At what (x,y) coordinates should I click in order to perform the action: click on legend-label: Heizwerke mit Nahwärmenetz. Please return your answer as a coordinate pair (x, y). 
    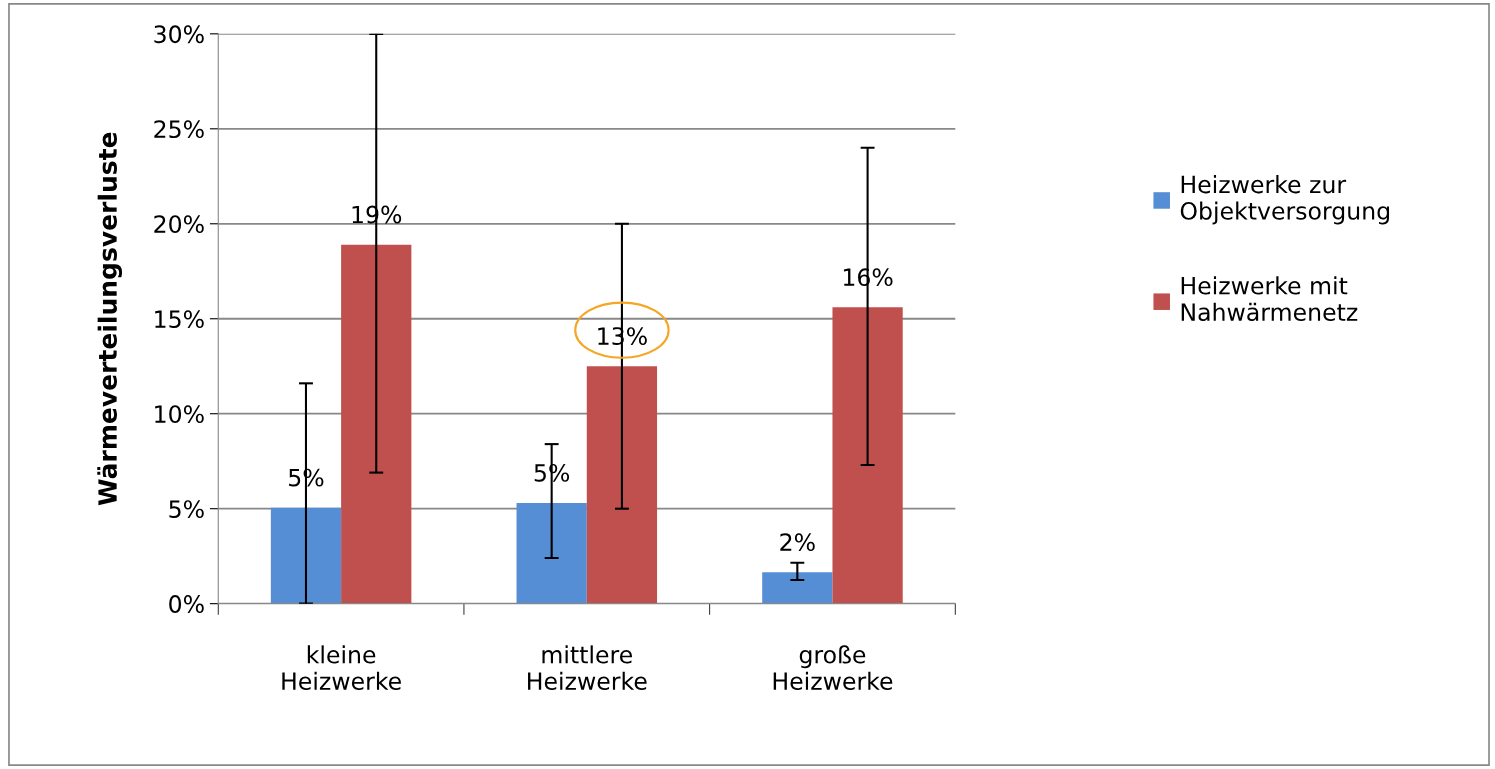
    Looking at the image, I should click on (1269, 299).